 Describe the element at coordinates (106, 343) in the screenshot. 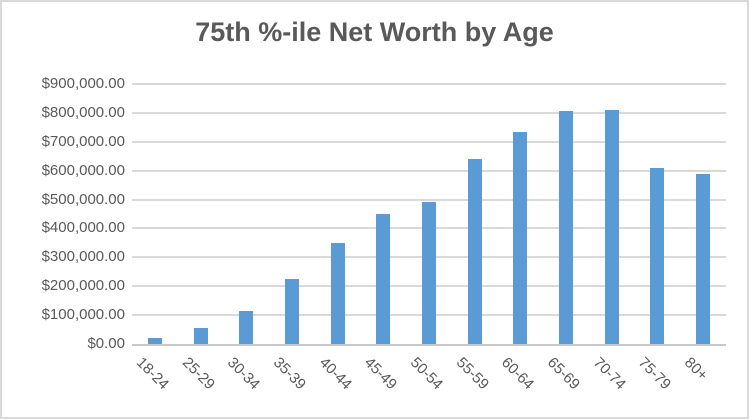

I see `y-axis-tick-label: $0.00` at that location.